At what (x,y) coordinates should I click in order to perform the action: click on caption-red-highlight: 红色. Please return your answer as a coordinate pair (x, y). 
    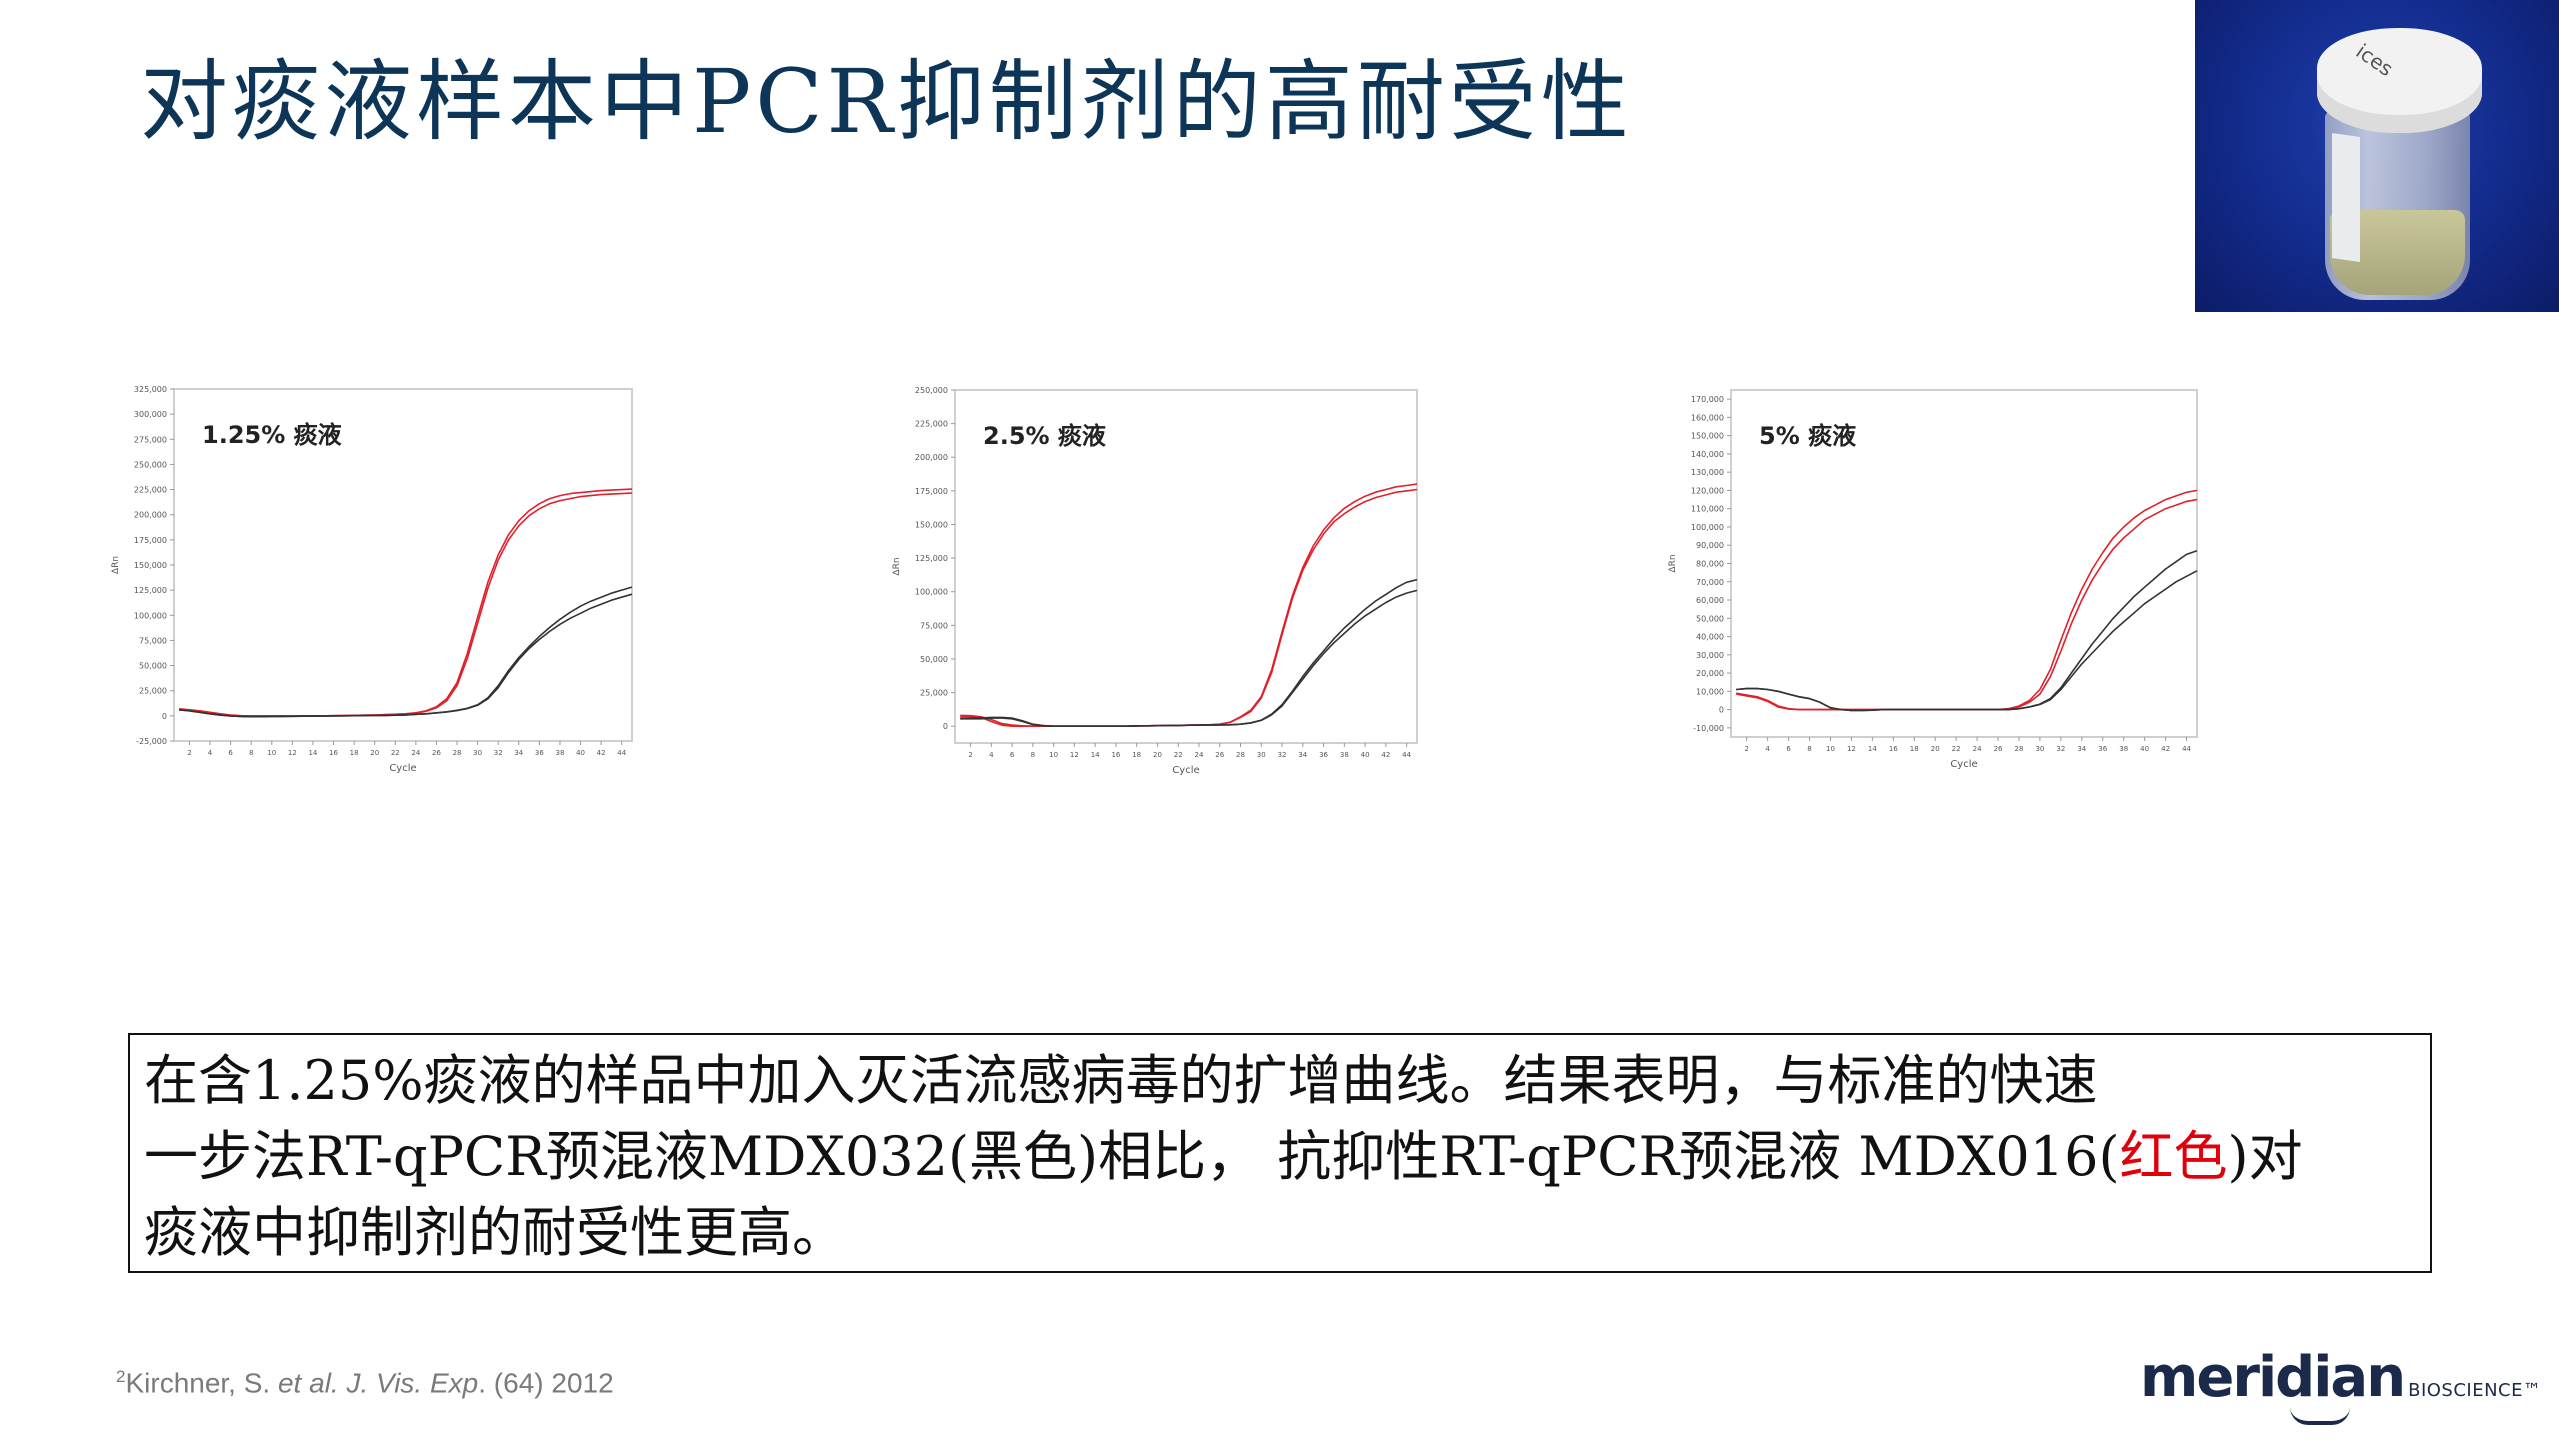
    Looking at the image, I should click on (2173, 1156).